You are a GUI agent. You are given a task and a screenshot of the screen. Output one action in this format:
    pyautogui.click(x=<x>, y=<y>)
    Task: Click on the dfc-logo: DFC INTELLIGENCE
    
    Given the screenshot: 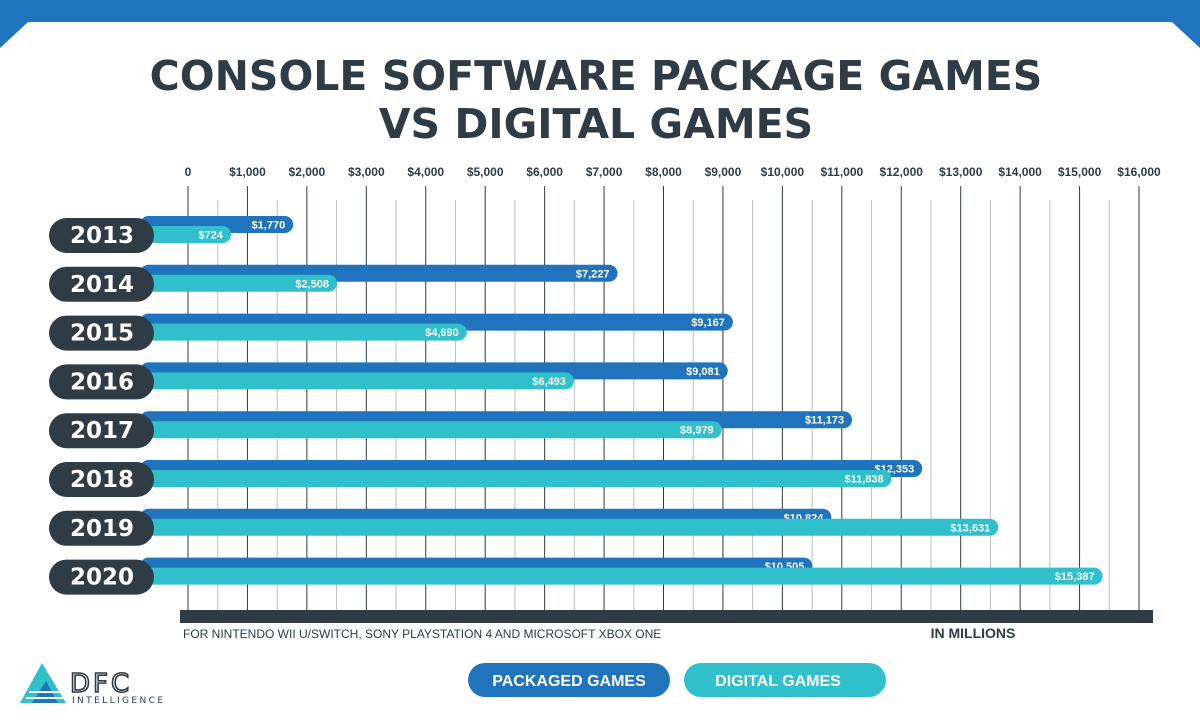 What is the action you would take?
    pyautogui.click(x=92, y=684)
    